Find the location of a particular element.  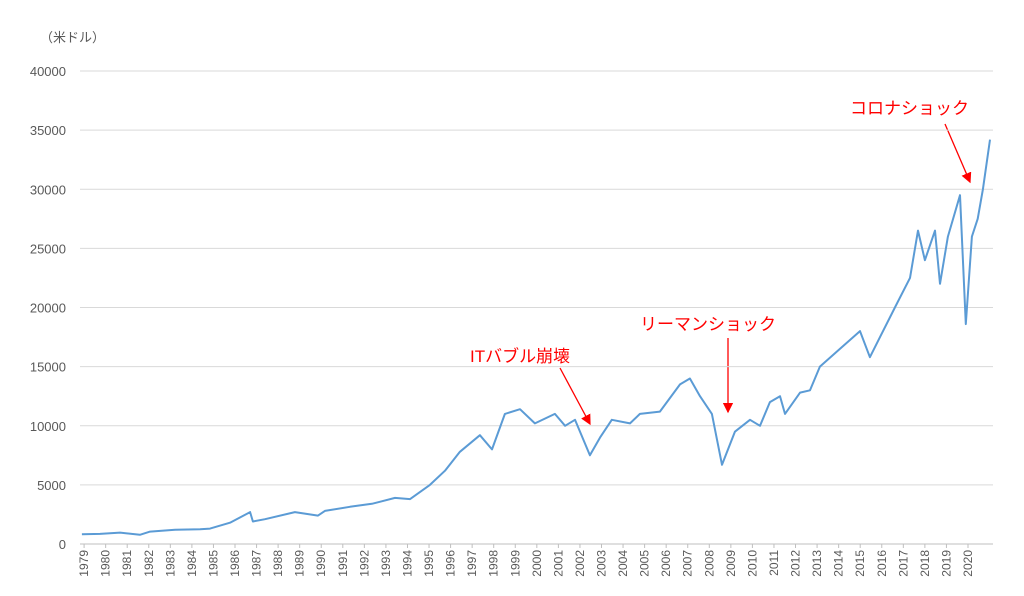

y-tick-label: 25000 is located at coordinates (48, 248).